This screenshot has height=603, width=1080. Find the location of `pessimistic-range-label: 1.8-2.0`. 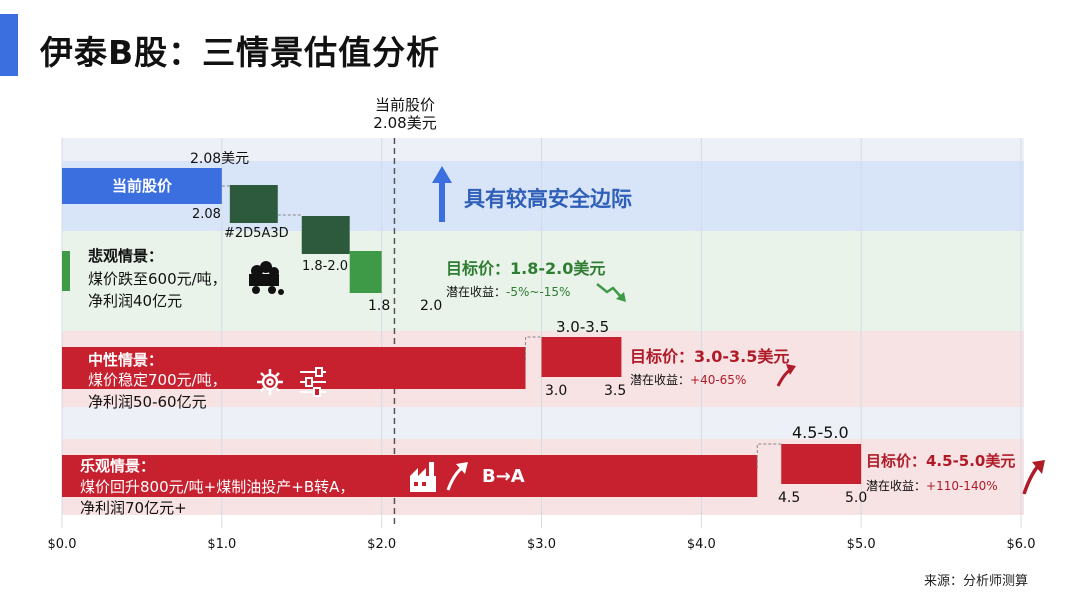

pessimistic-range-label: 1.8-2.0 is located at coordinates (325, 266).